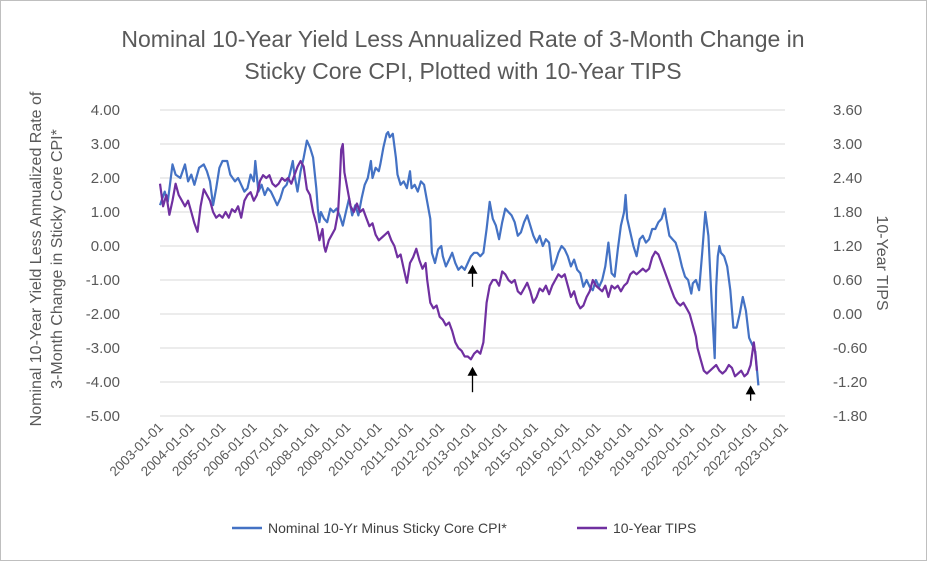 Image resolution: width=927 pixels, height=561 pixels. What do you see at coordinates (850, 382) in the screenshot?
I see `y2-tick-label: -1.20` at bounding box center [850, 382].